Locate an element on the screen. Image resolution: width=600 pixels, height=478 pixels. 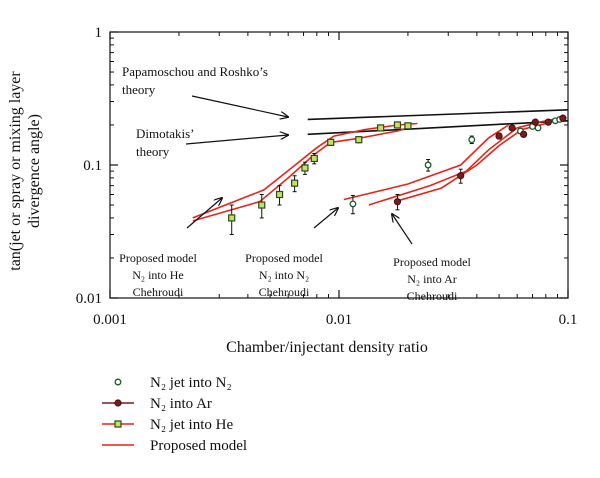
x-tick-label: 0.01 is located at coordinates (339, 320).